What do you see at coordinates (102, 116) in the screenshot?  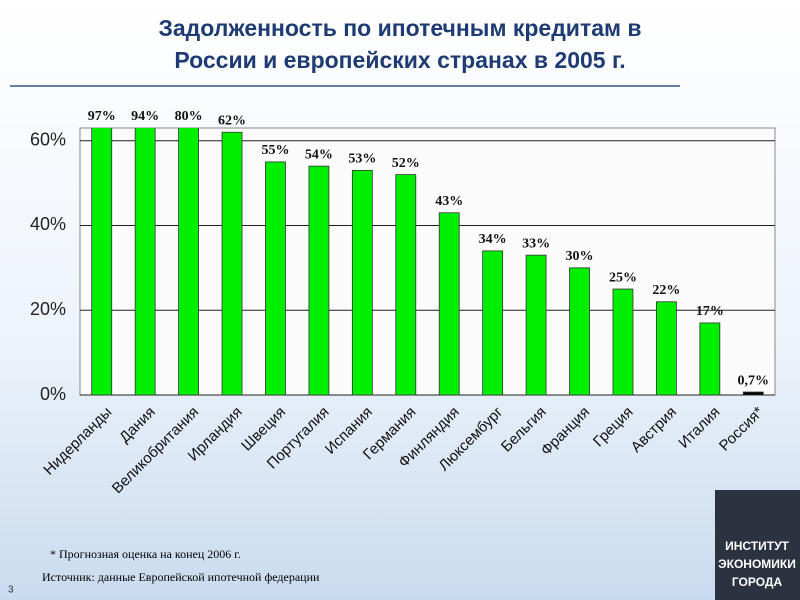 I see `data-label: 97%` at bounding box center [102, 116].